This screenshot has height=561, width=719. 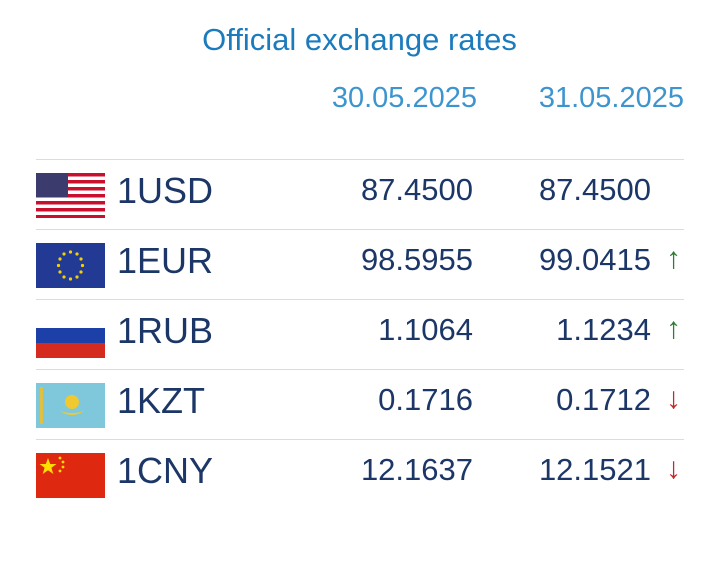 I want to click on rate-row: 1KZT 0.1716 0.1712 ↓, so click(x=360, y=404).